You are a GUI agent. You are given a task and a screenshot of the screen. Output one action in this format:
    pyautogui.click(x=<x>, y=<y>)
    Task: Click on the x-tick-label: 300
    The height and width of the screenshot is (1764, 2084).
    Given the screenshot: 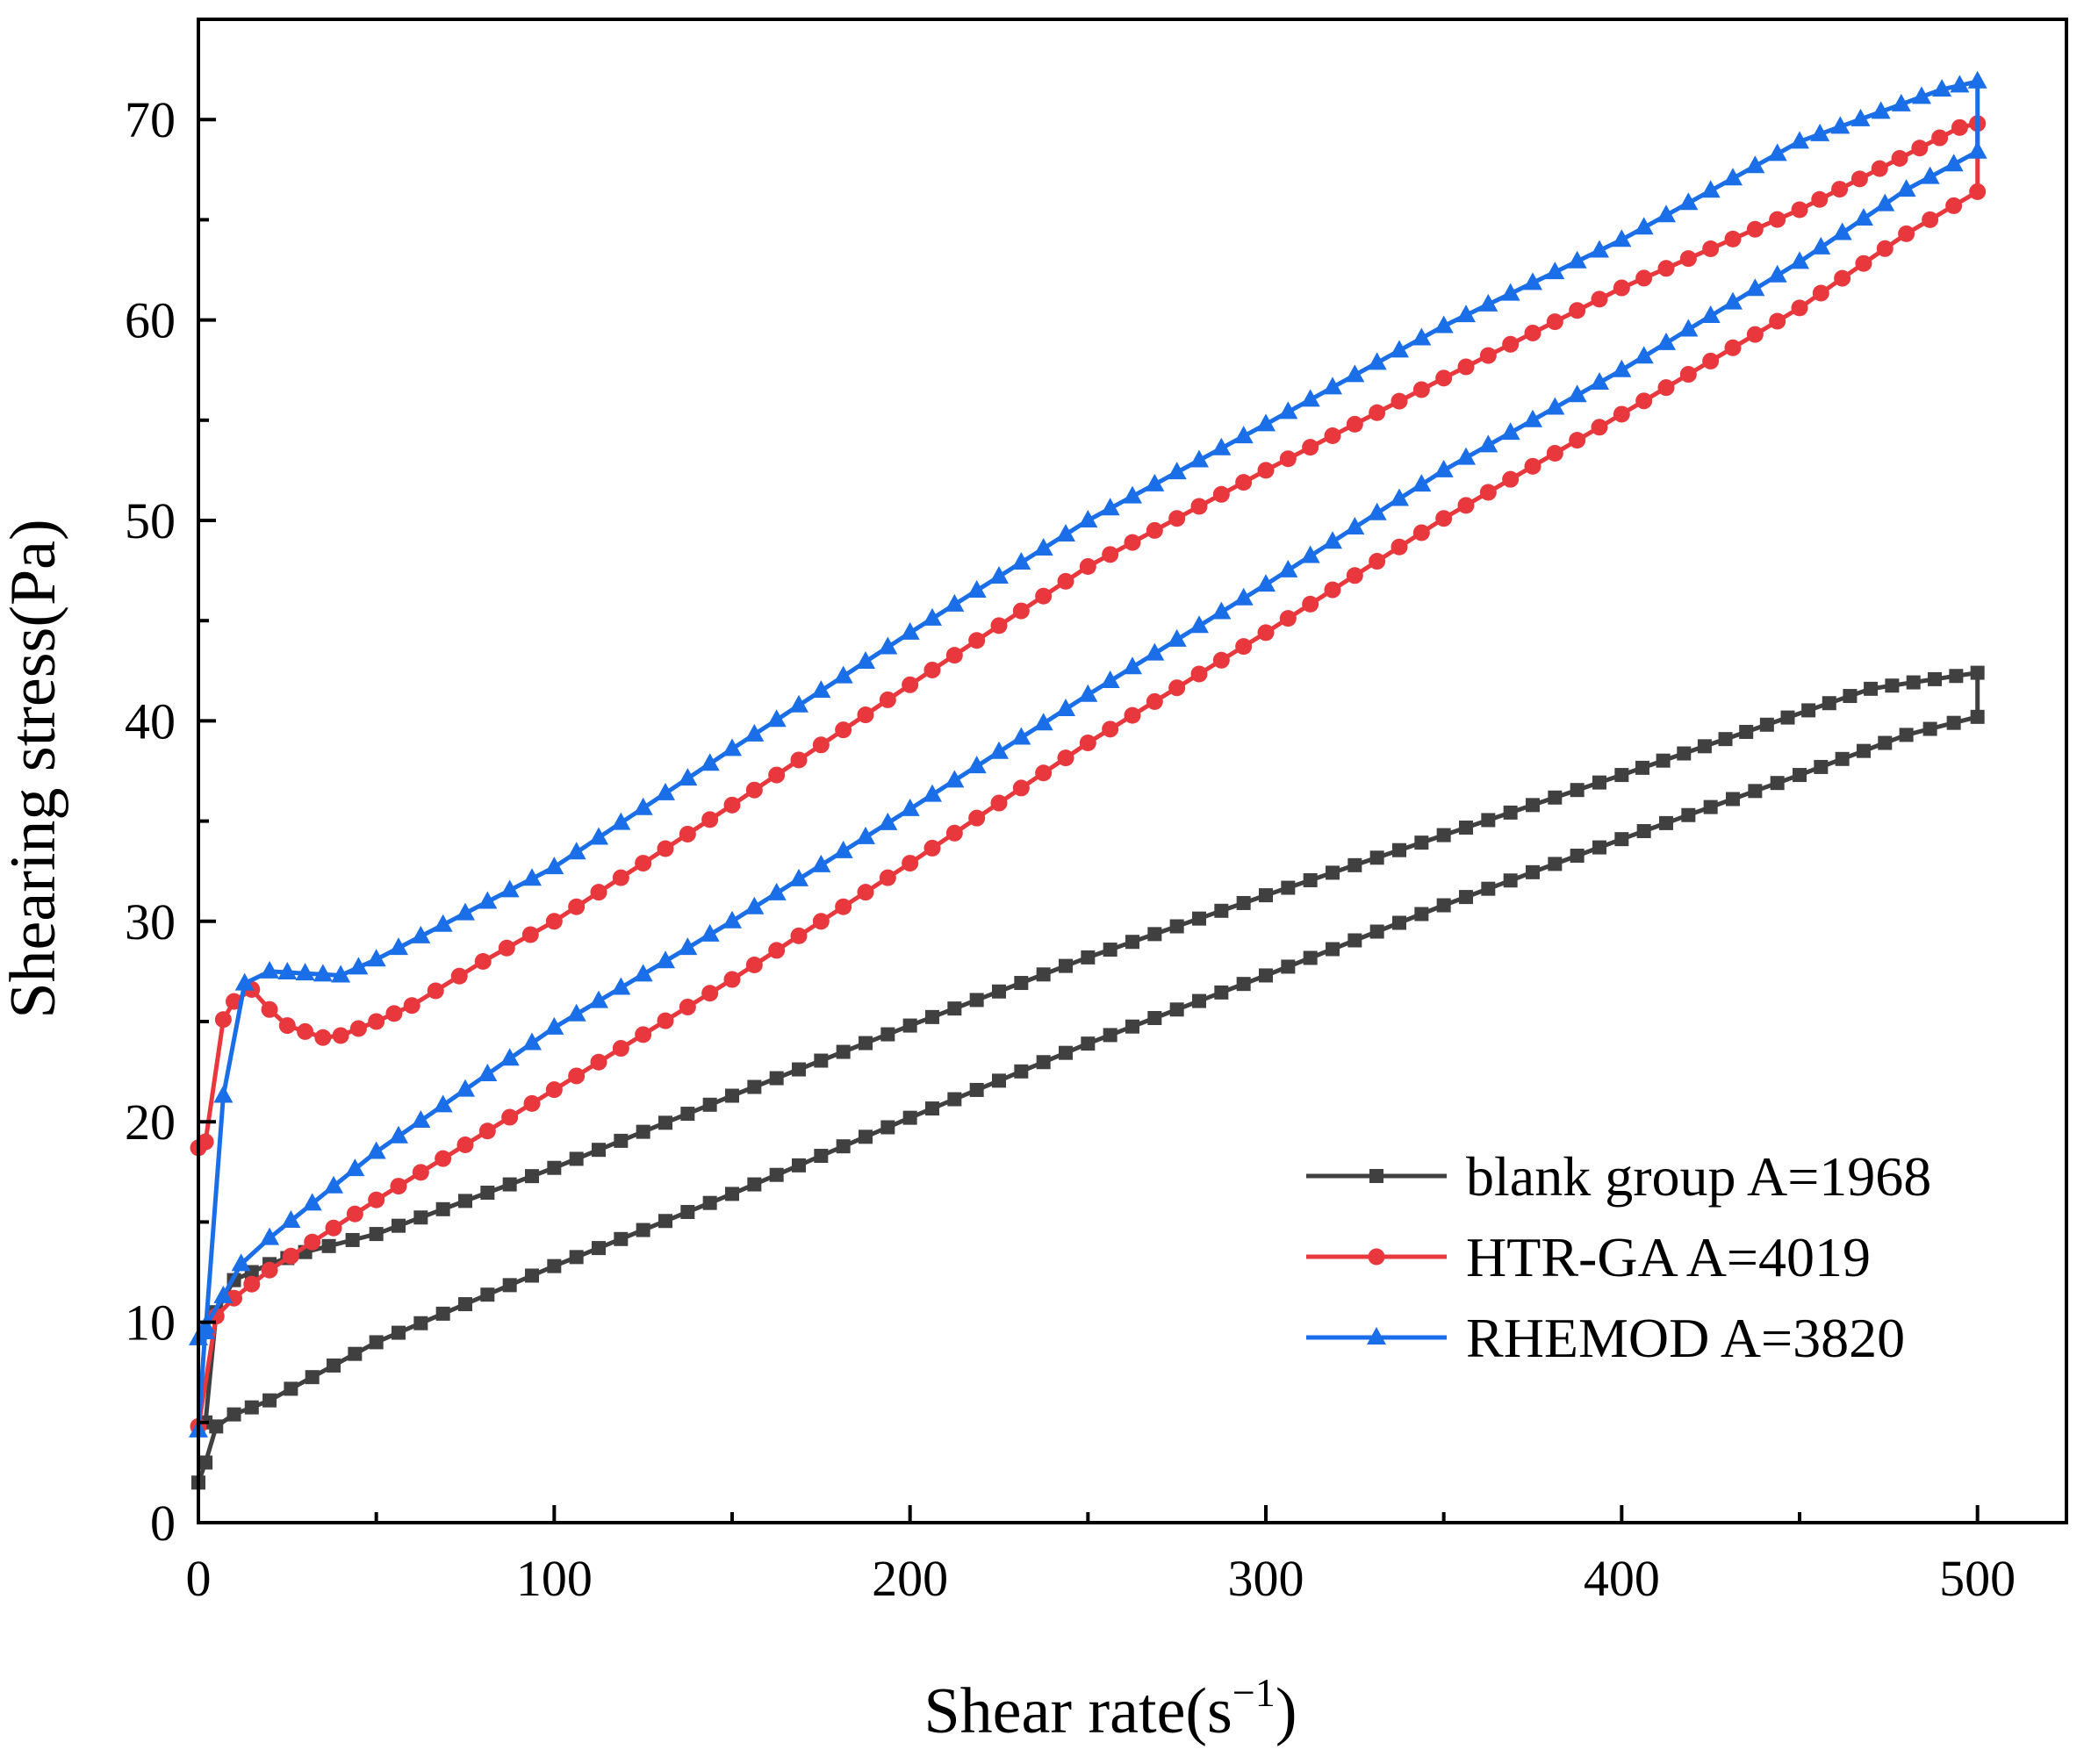 What is the action you would take?
    pyautogui.click(x=1266, y=1578)
    